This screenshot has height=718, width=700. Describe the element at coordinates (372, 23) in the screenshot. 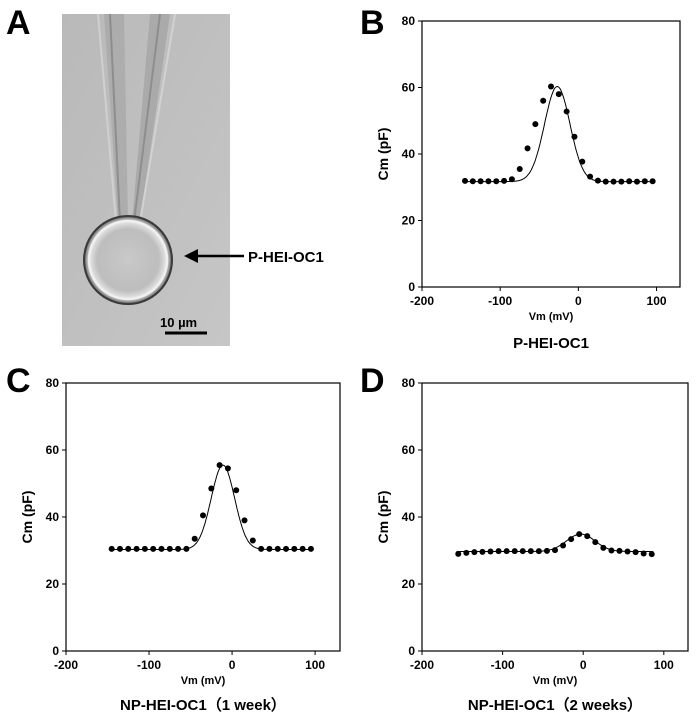

I see `panel-letter-b: B` at that location.